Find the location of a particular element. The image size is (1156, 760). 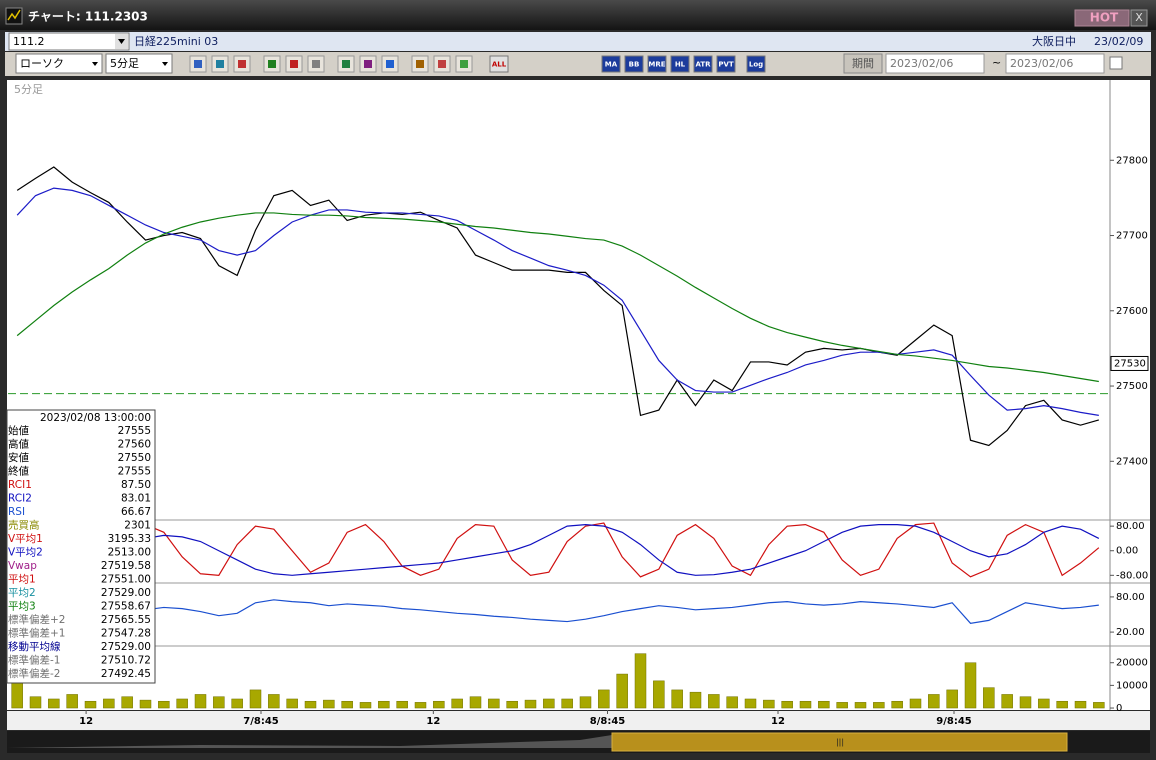

y-tick-label: 27700 is located at coordinates (1132, 236).